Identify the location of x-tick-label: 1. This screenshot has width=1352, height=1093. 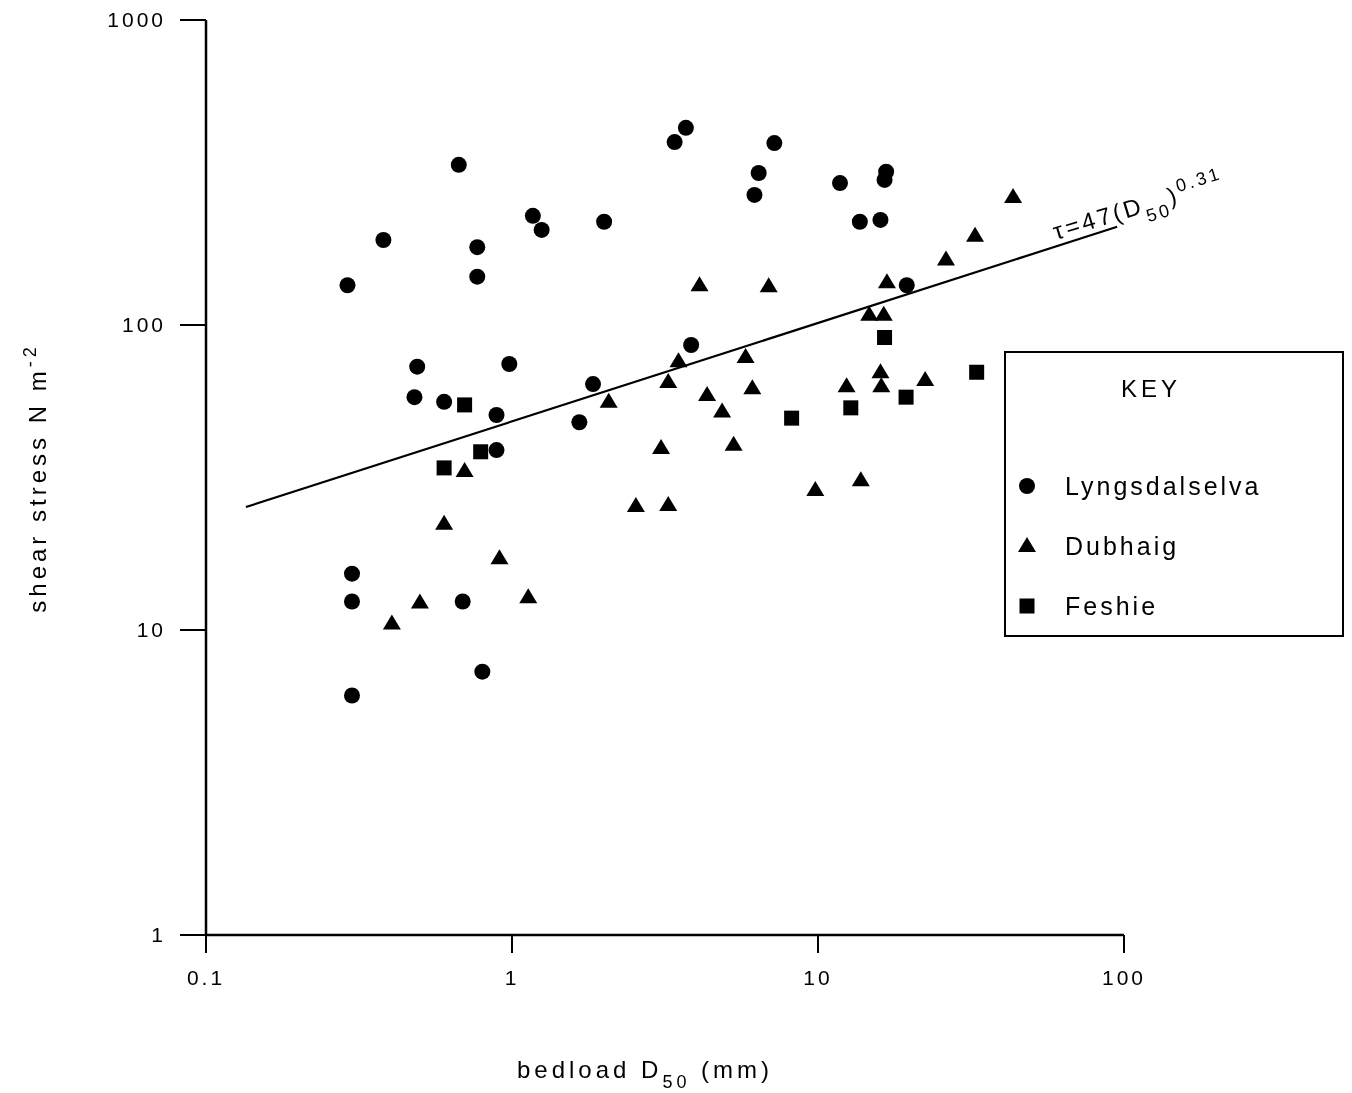
(512, 977).